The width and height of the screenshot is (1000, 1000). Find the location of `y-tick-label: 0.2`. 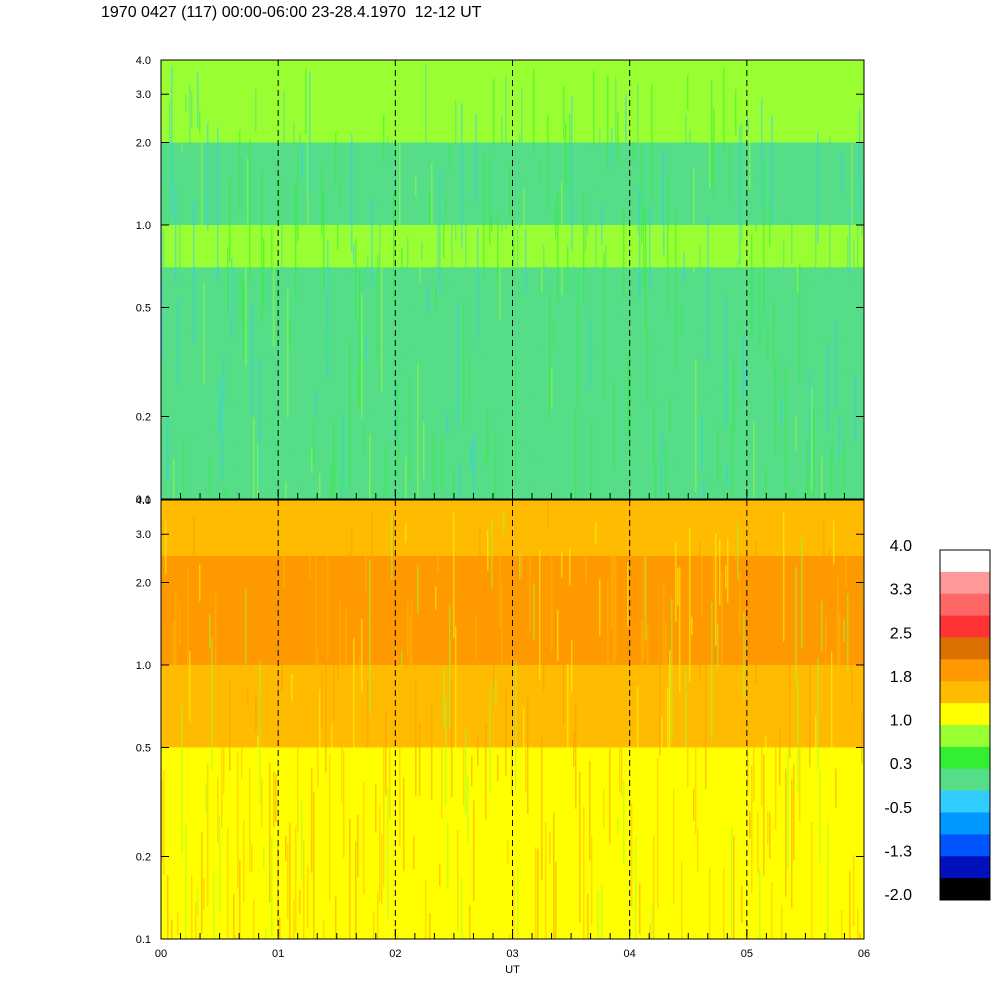

y-tick-label: 0.2 is located at coordinates (143, 858).